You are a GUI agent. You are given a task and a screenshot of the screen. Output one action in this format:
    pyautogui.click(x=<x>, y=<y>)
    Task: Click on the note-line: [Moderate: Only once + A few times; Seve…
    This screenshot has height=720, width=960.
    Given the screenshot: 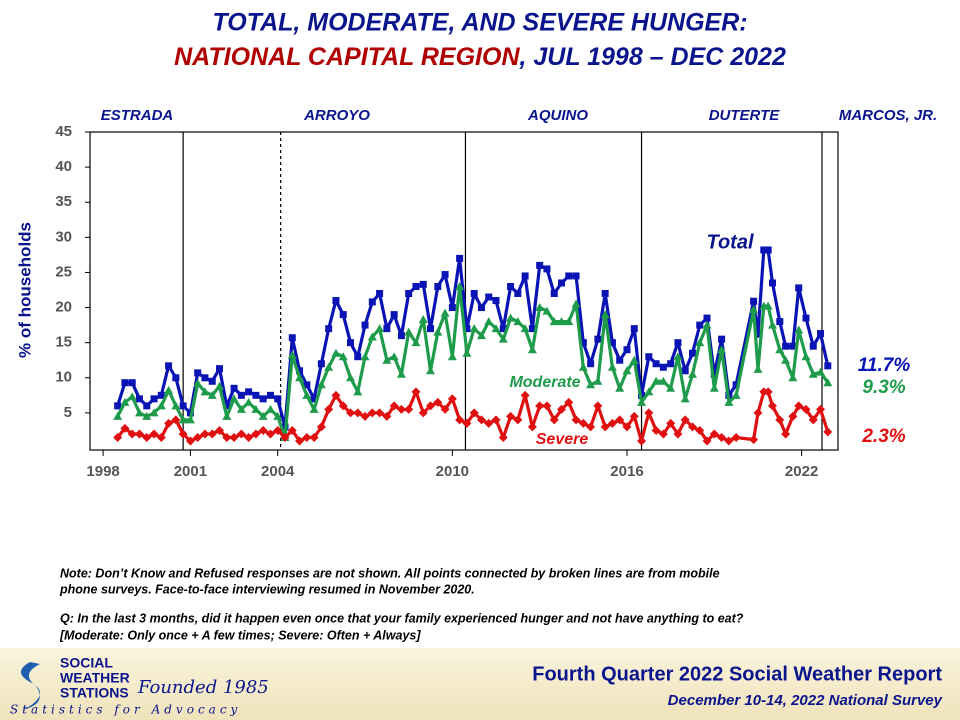 What is the action you would take?
    pyautogui.click(x=240, y=635)
    